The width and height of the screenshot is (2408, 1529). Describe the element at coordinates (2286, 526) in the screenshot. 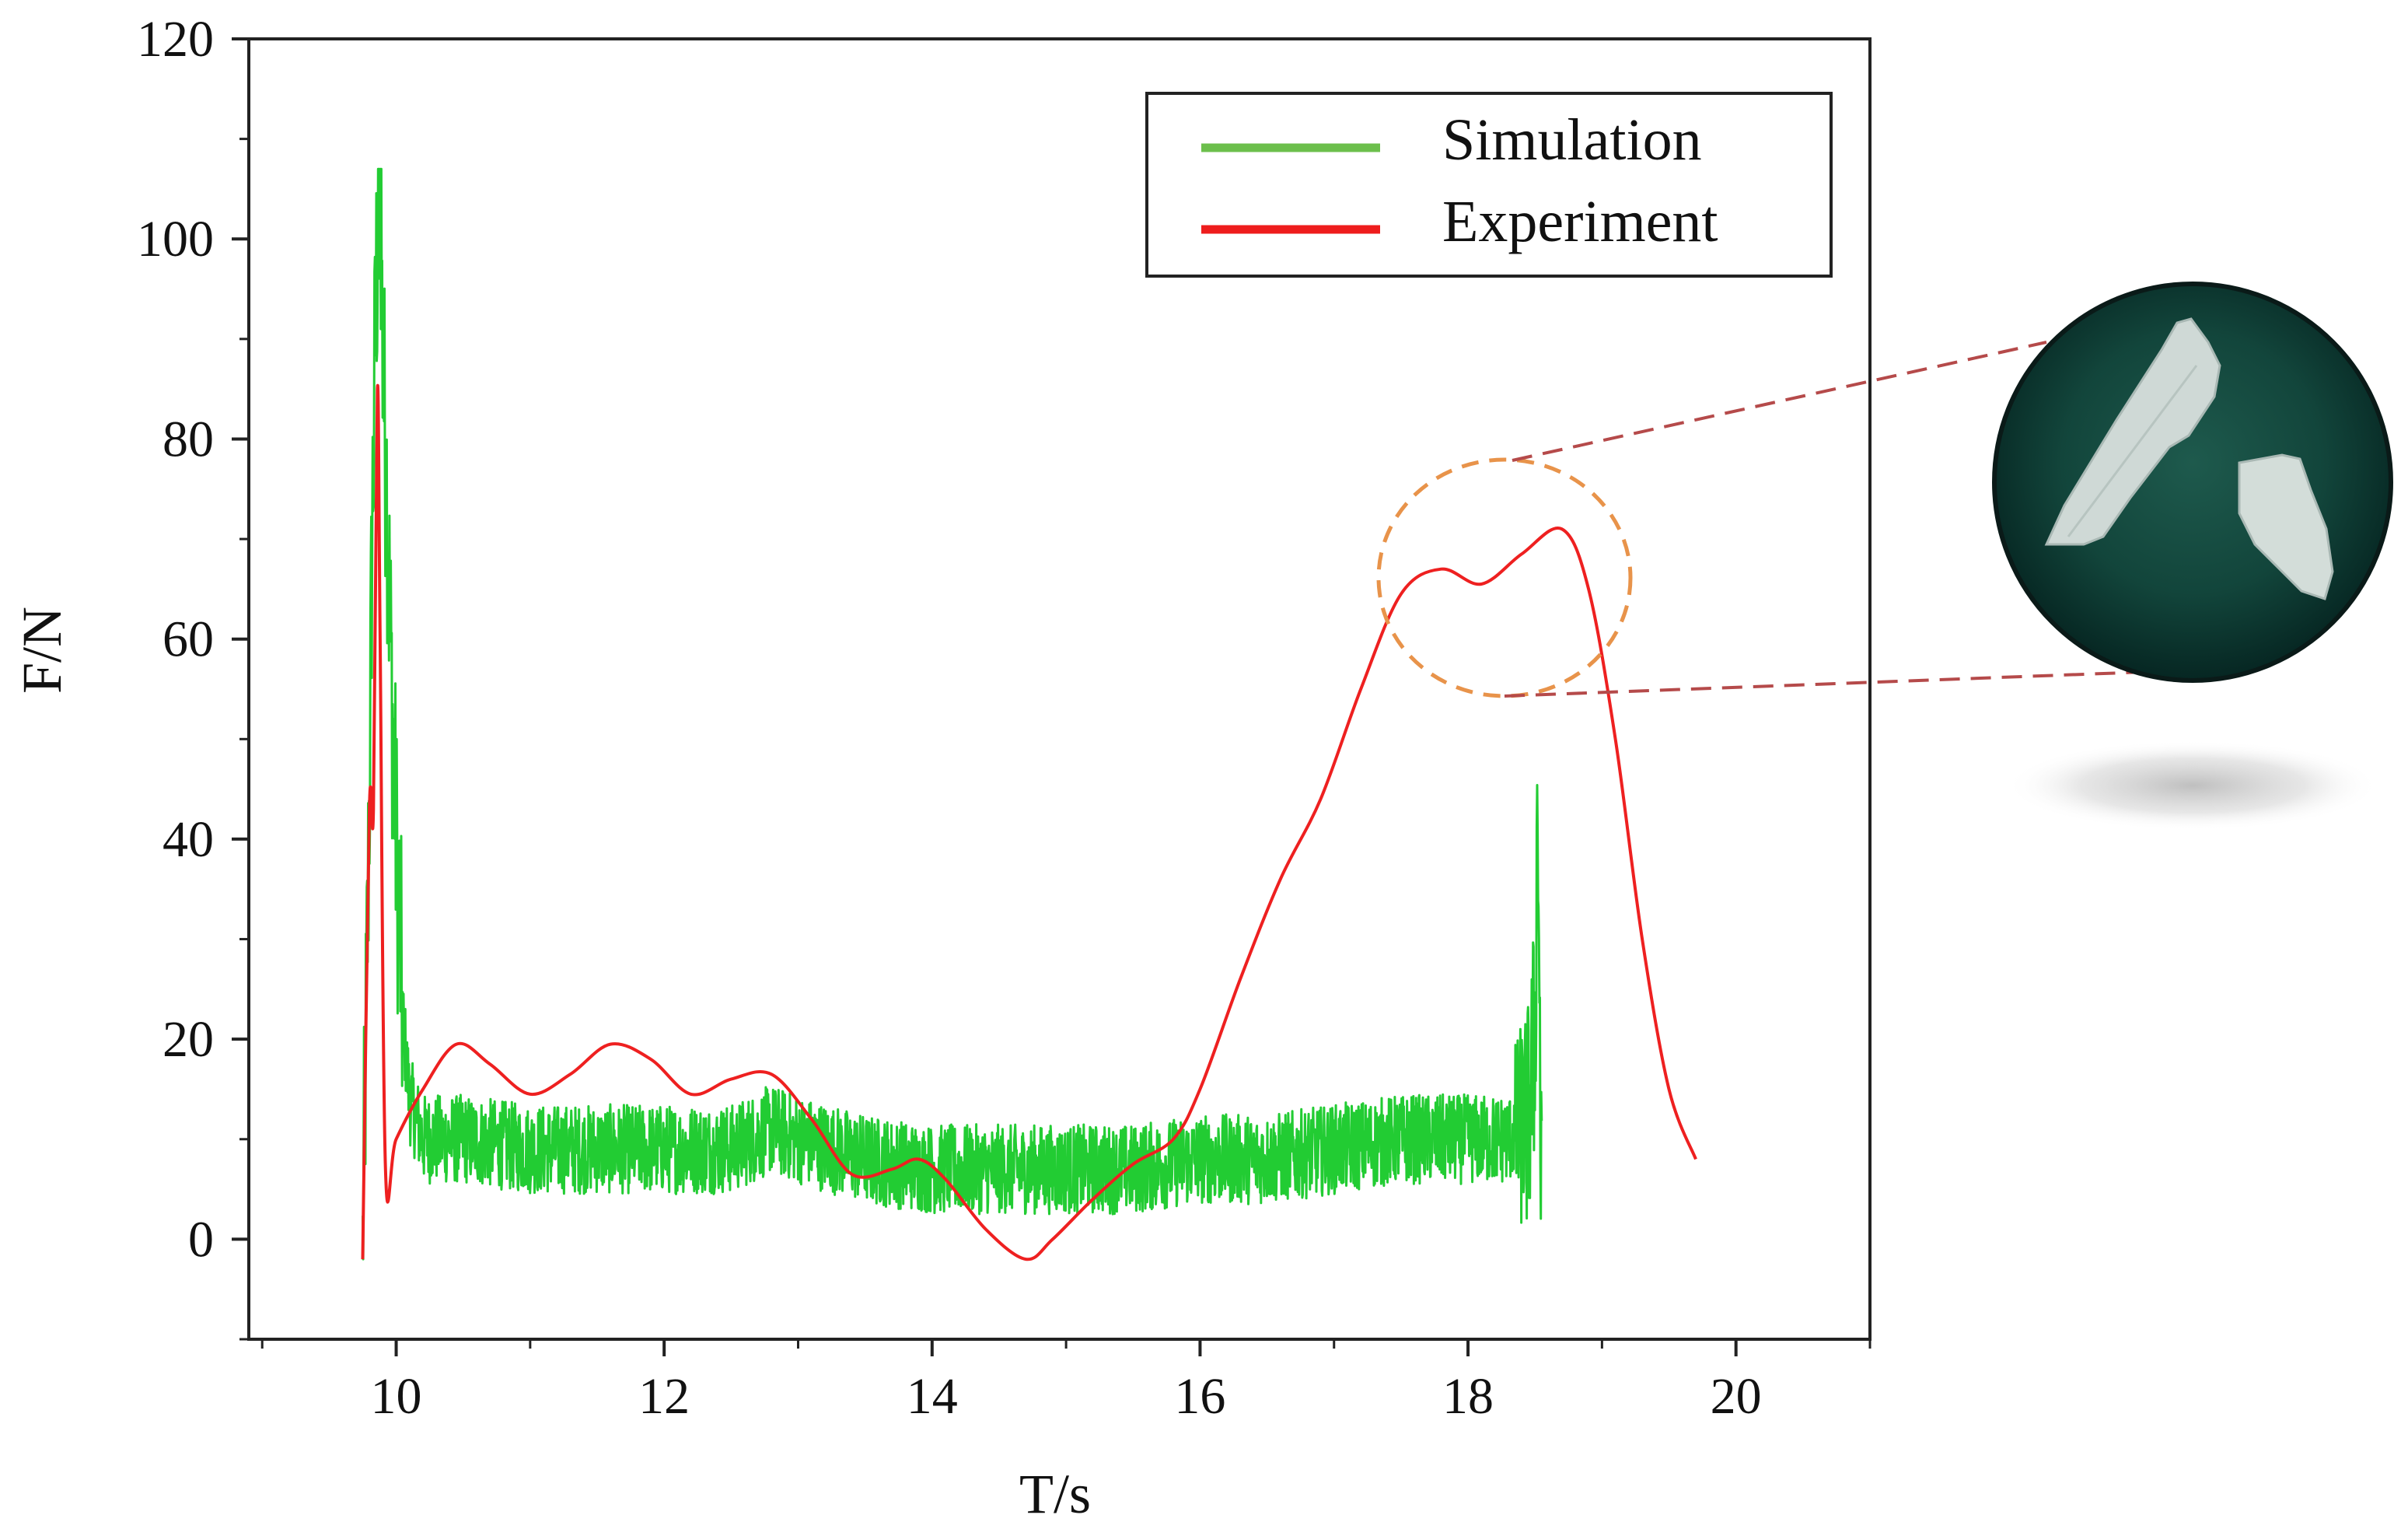

I see `fragment-small` at that location.